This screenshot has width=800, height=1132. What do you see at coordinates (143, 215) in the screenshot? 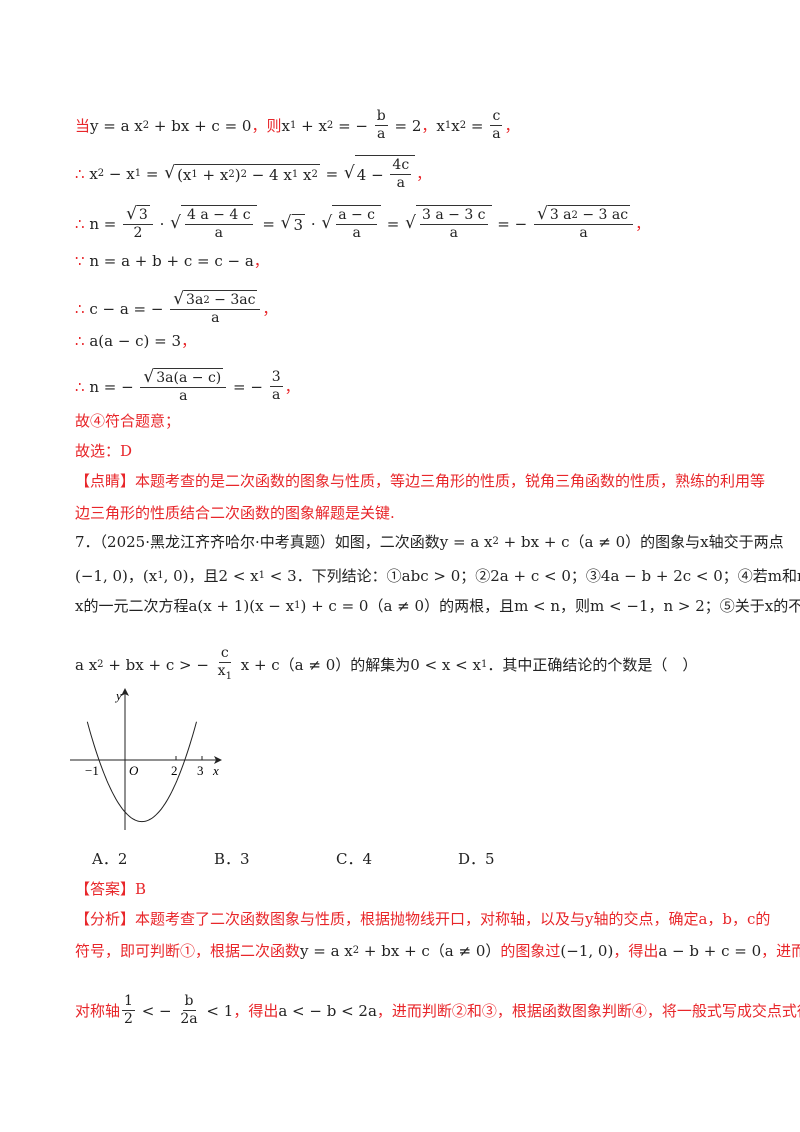
I see `text-run: 3` at bounding box center [143, 215].